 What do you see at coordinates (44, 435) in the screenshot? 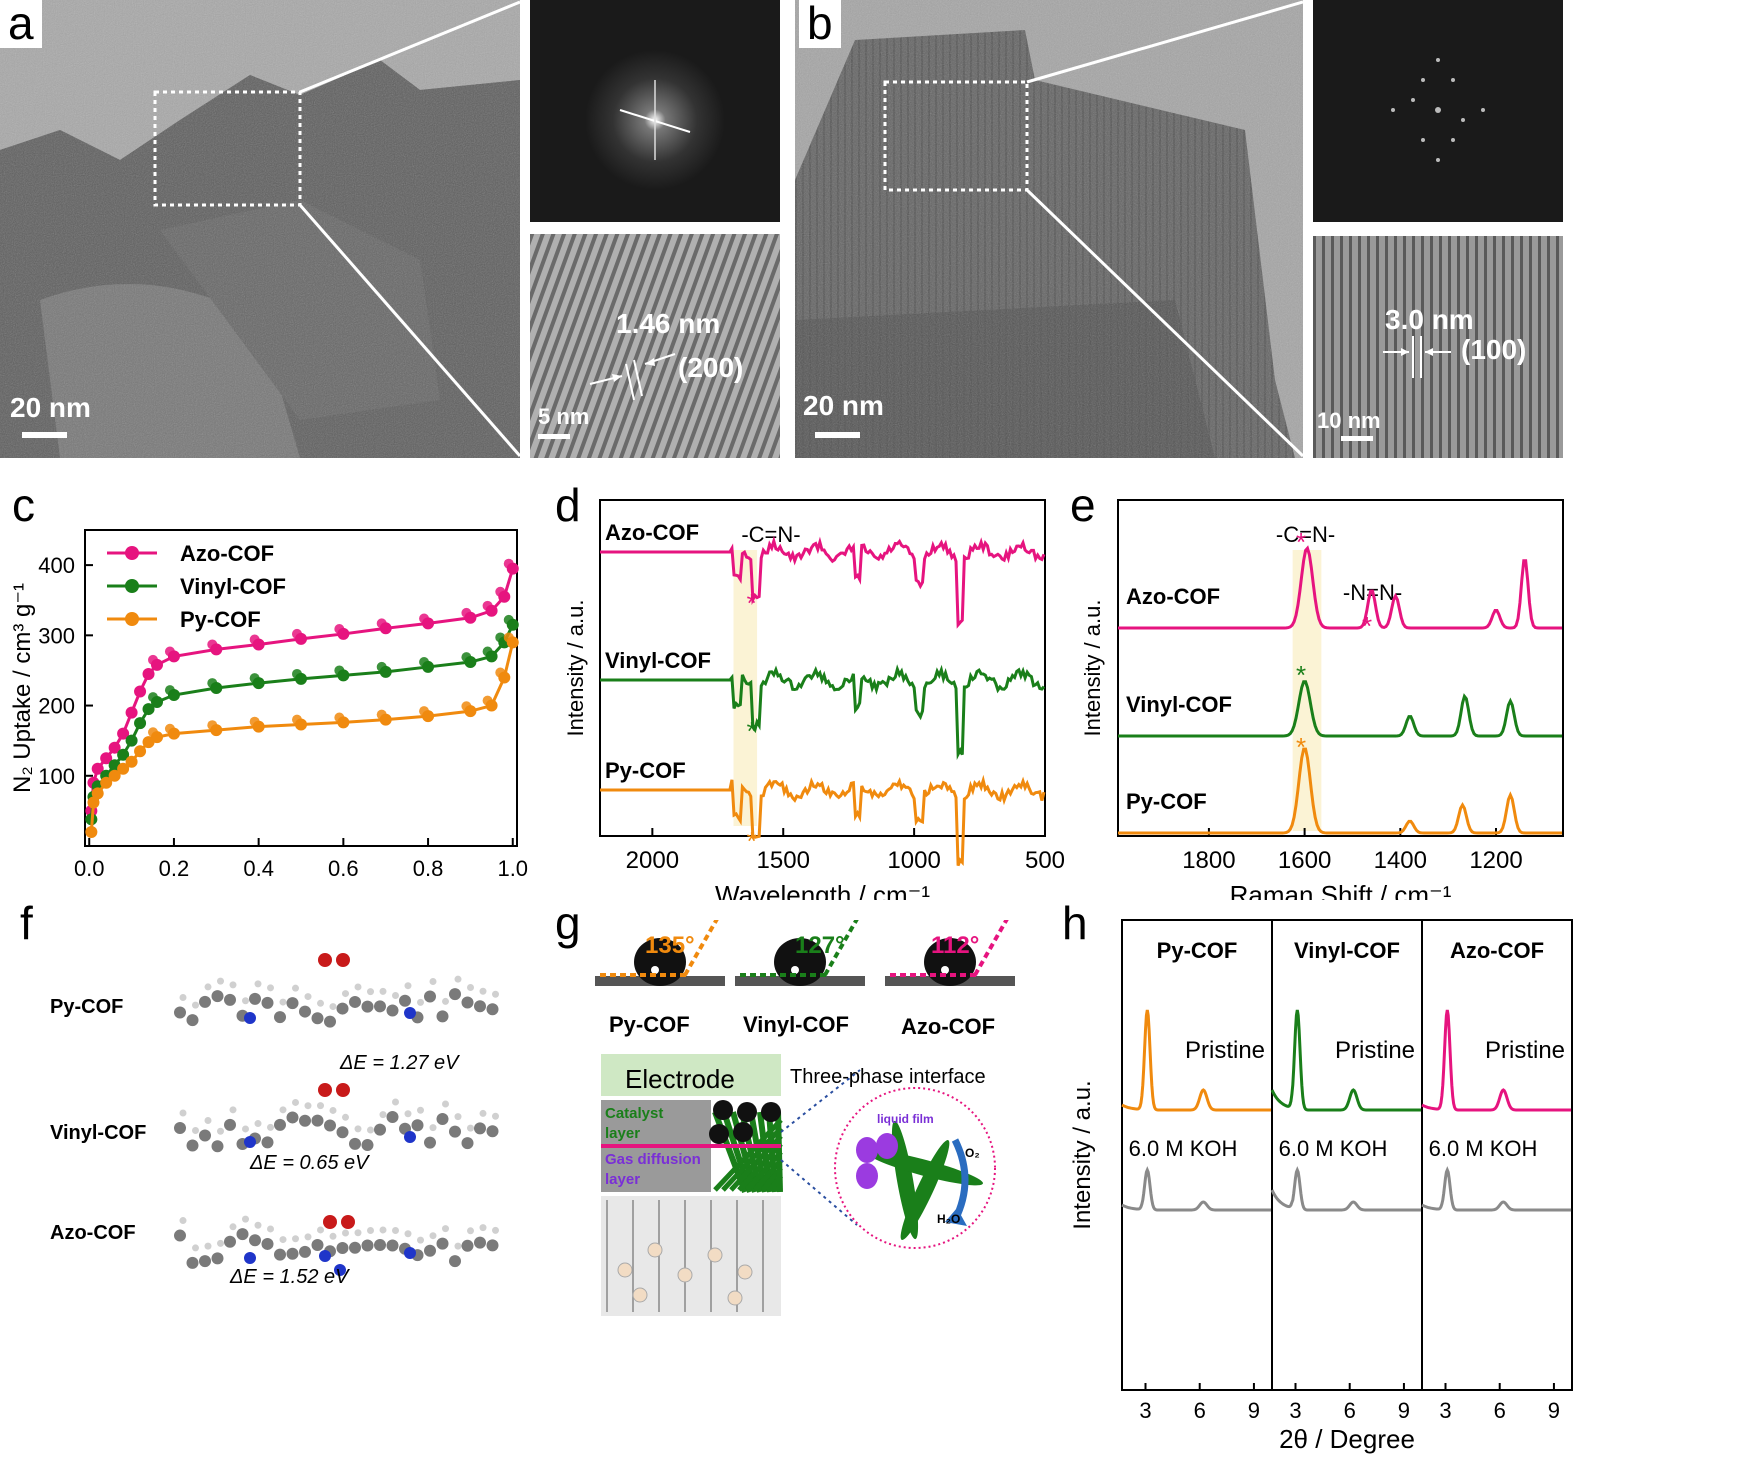
I see `scale-bar-a` at bounding box center [44, 435].